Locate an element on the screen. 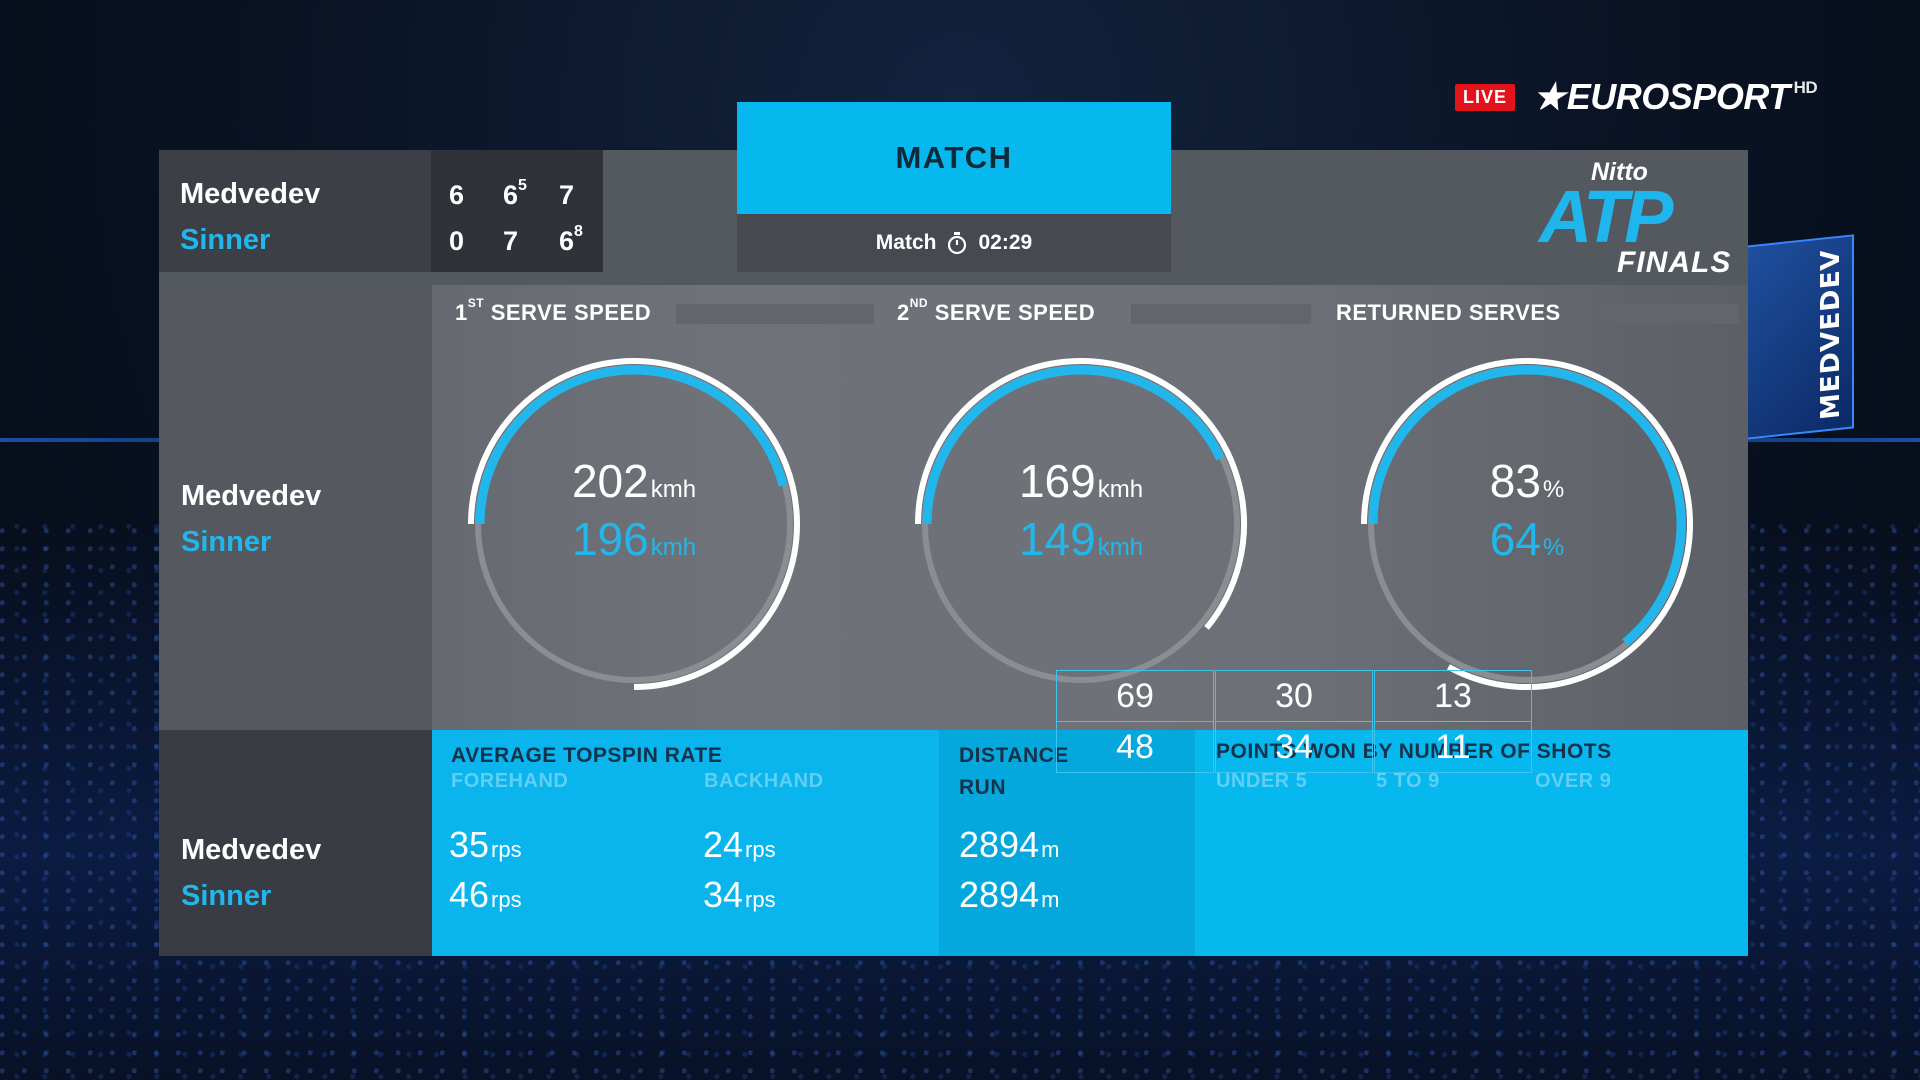  gauge2-p1-value: 169kmh is located at coordinates (1081, 481).